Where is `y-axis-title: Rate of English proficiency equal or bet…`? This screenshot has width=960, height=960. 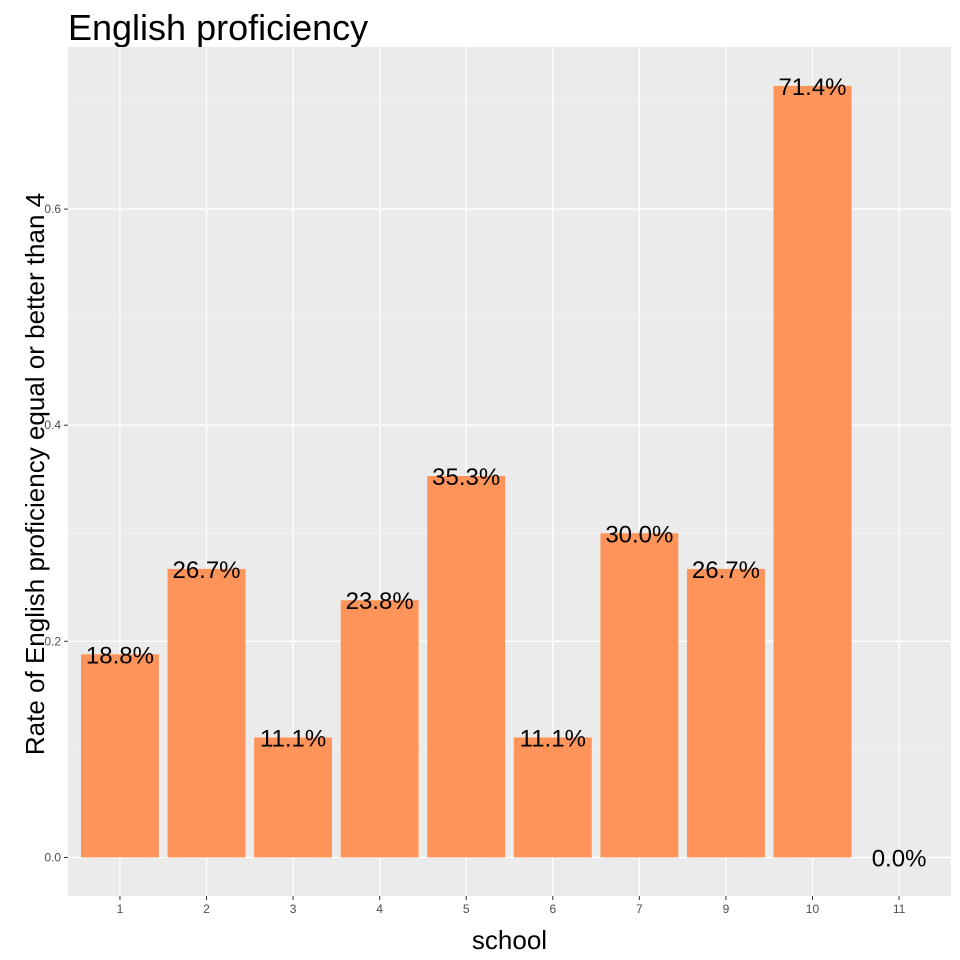
y-axis-title: Rate of English proficiency equal or bet… is located at coordinates (35, 474).